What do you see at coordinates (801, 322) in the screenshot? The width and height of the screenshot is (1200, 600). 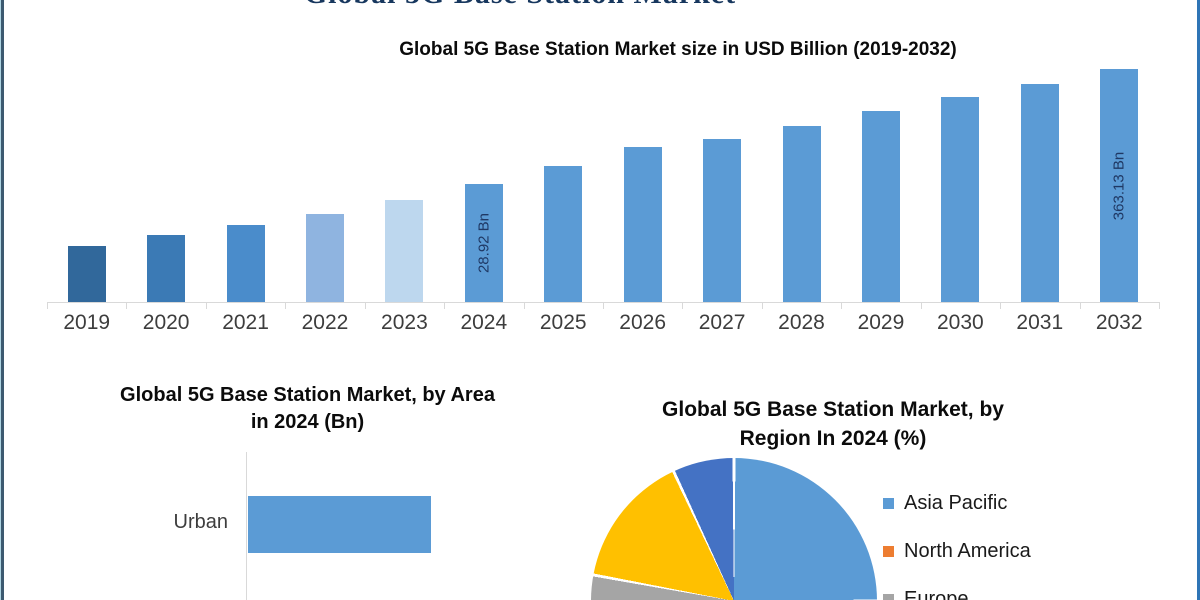 I see `x-axis-label-2028: 2028` at bounding box center [801, 322].